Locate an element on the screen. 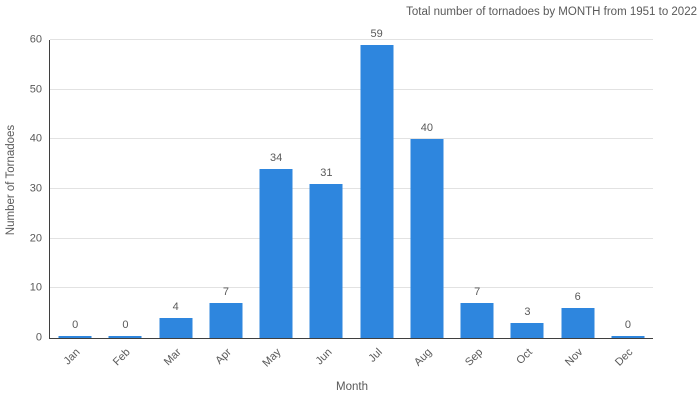 The image size is (700, 400). bar-group-dec: 0 Dec is located at coordinates (628, 204).